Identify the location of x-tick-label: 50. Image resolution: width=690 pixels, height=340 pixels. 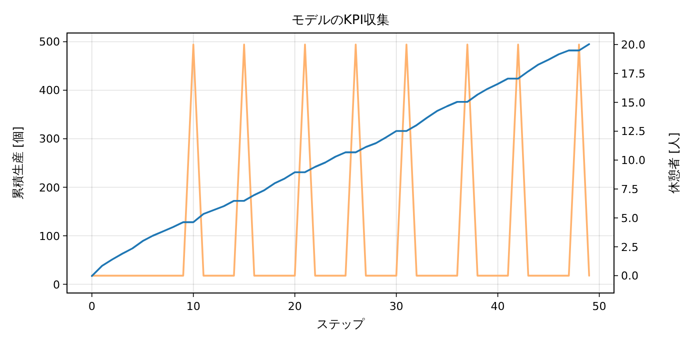
(599, 306).